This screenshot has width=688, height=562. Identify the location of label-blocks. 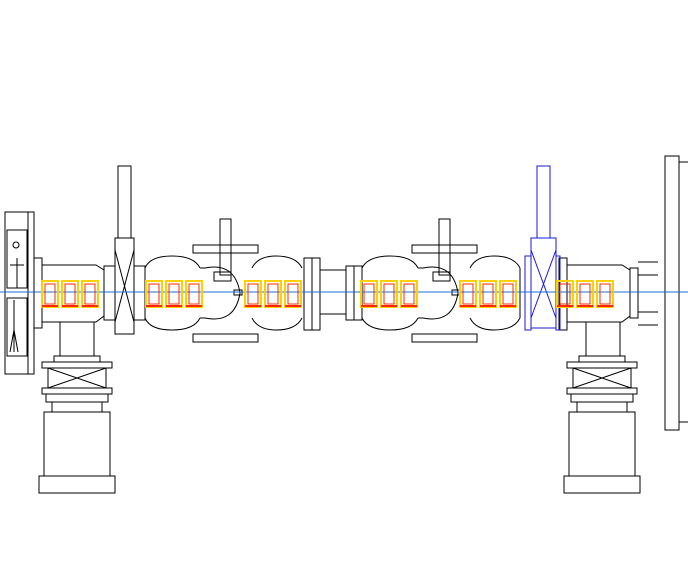
(327, 294).